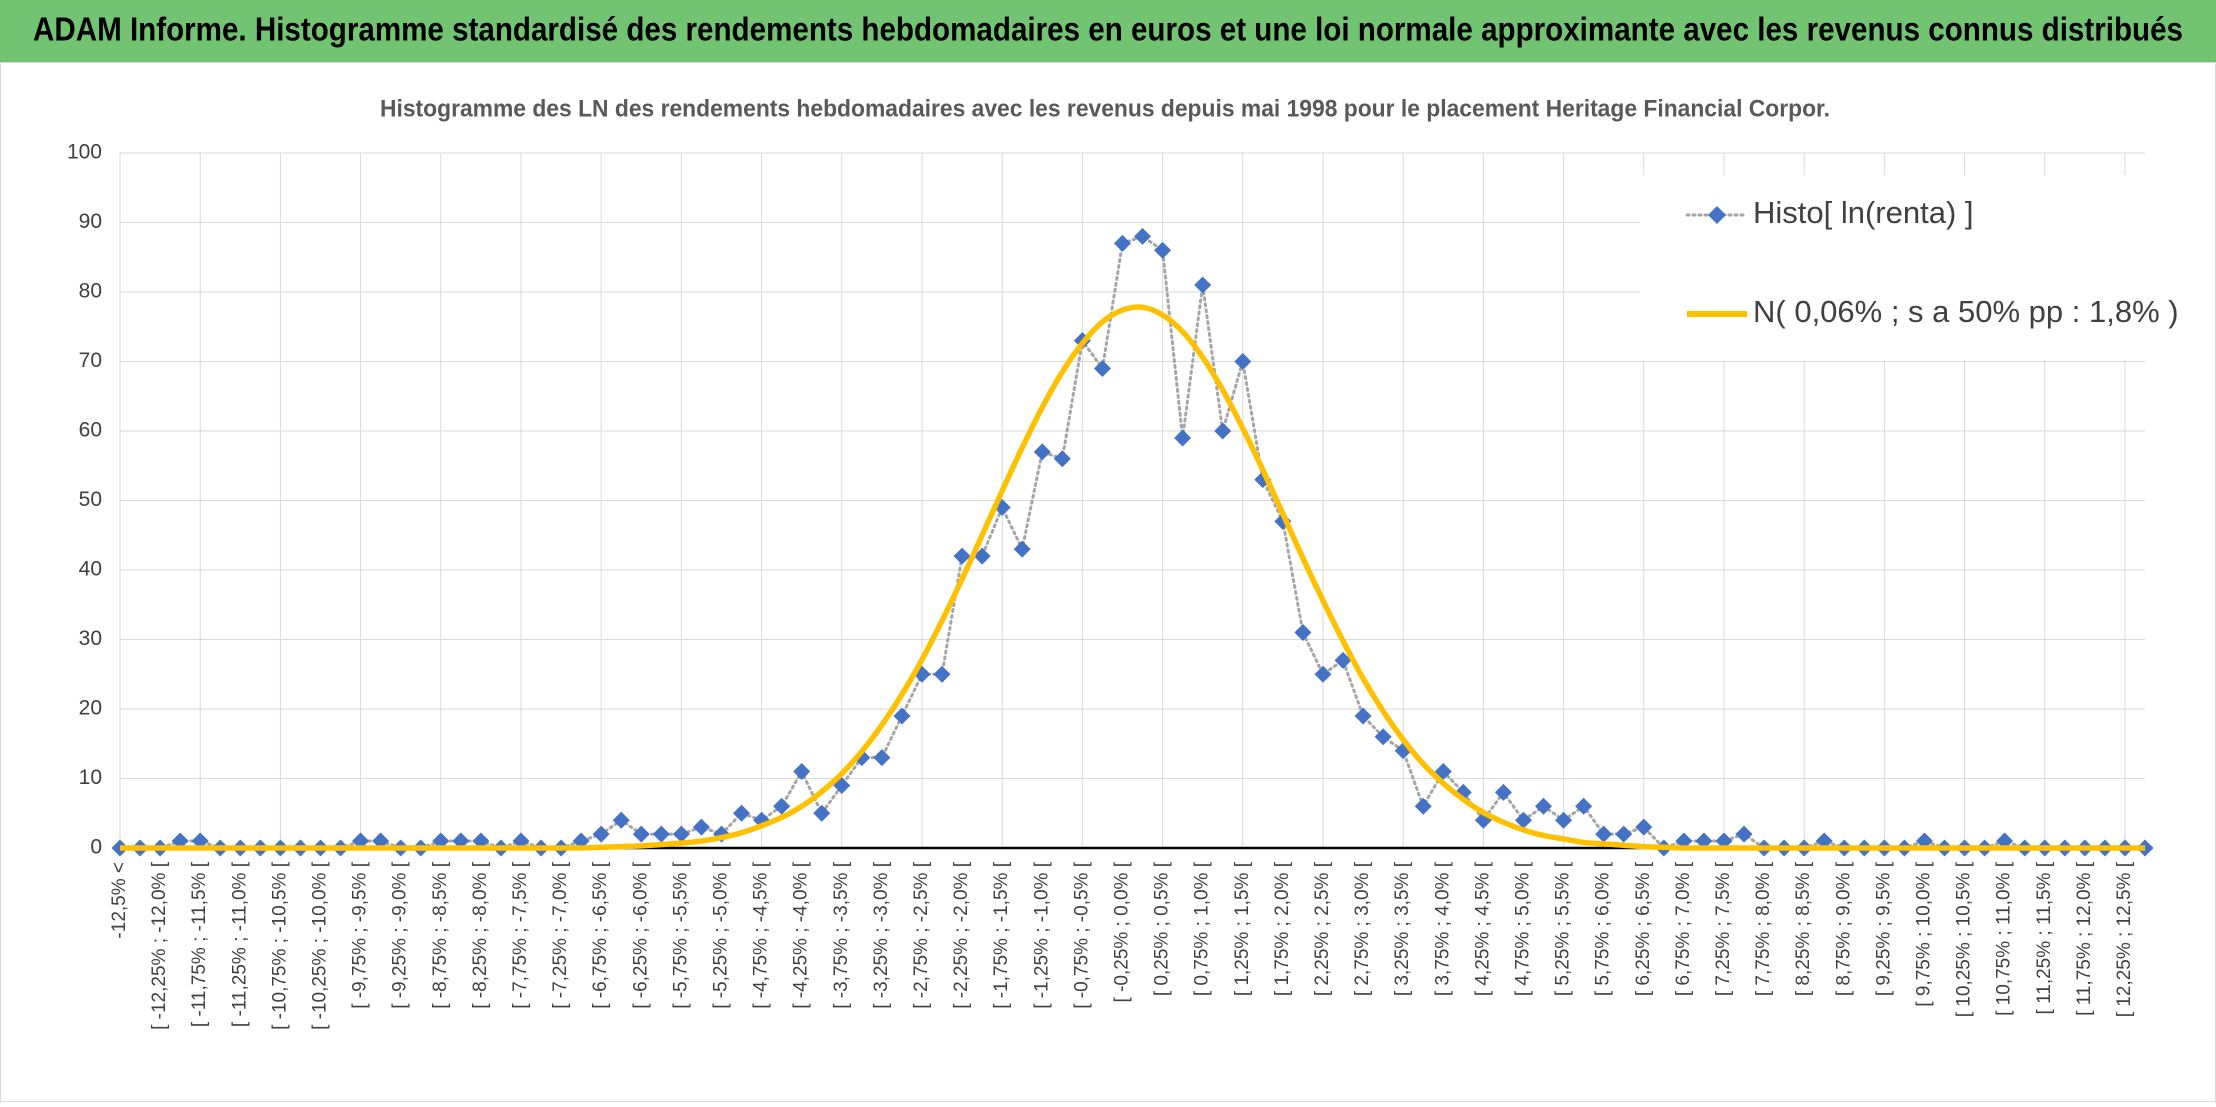 The width and height of the screenshot is (2216, 1107). I want to click on x-tick-label: [ -7,25% ; -7,0% [, so click(560, 935).